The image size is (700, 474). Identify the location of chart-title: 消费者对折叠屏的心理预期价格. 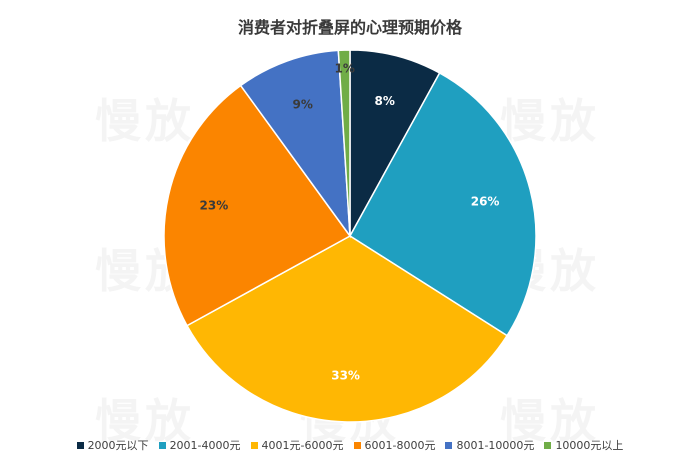
(349, 27).